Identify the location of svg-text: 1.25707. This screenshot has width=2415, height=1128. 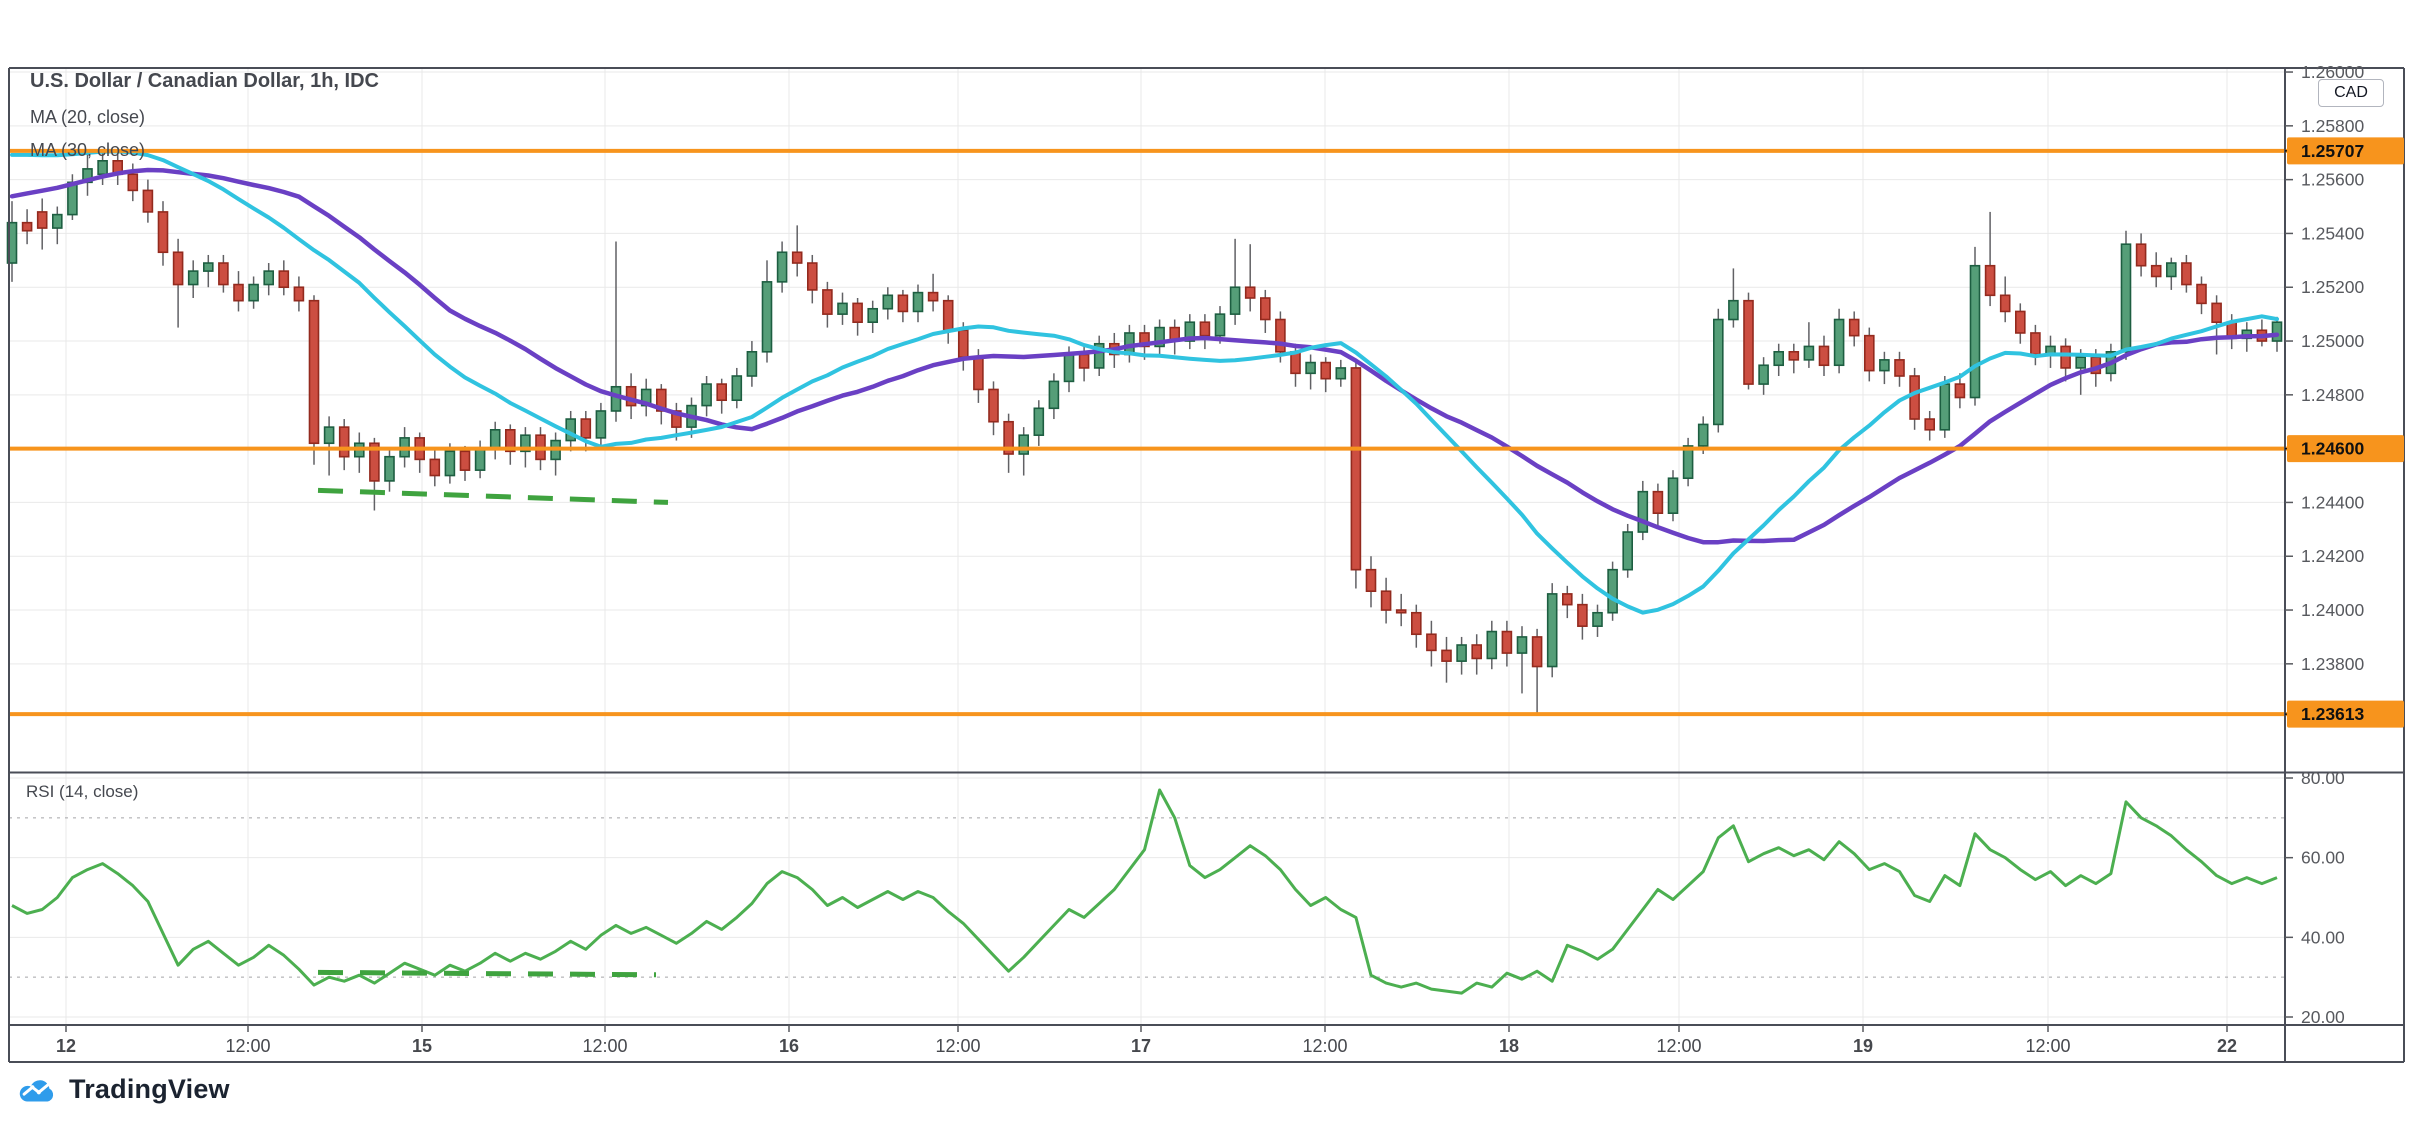
(2332, 151).